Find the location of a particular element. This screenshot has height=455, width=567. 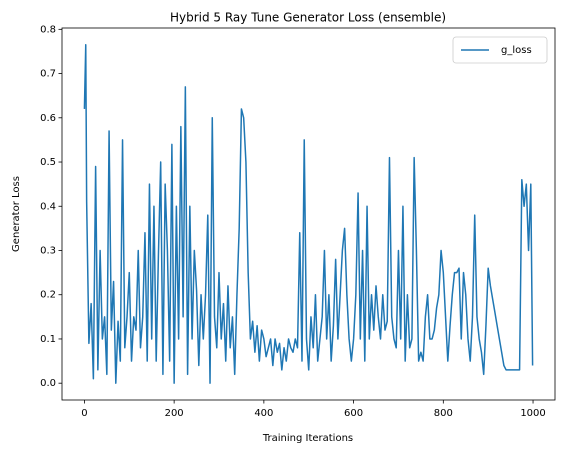

x-tick-label: 200 is located at coordinates (174, 413).